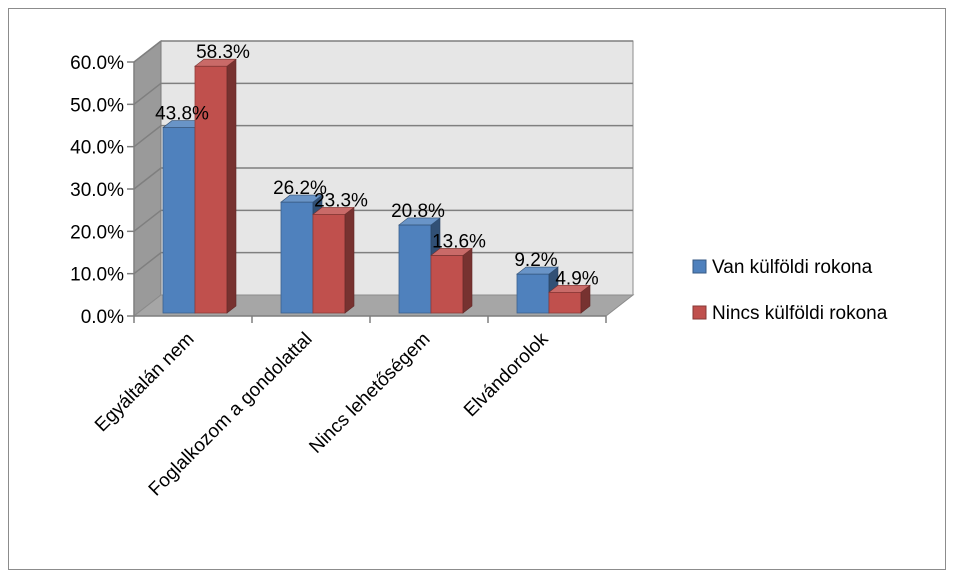 The height and width of the screenshot is (580, 956). Describe the element at coordinates (97, 105) in the screenshot. I see `y-tick-label: 50.0%` at that location.